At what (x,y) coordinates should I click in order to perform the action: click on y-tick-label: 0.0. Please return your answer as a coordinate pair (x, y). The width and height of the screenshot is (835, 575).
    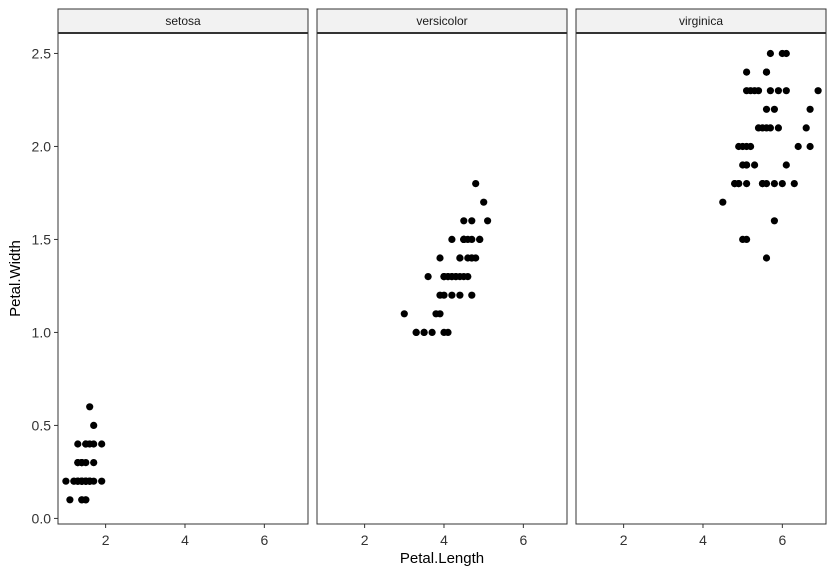
    Looking at the image, I should click on (42, 518).